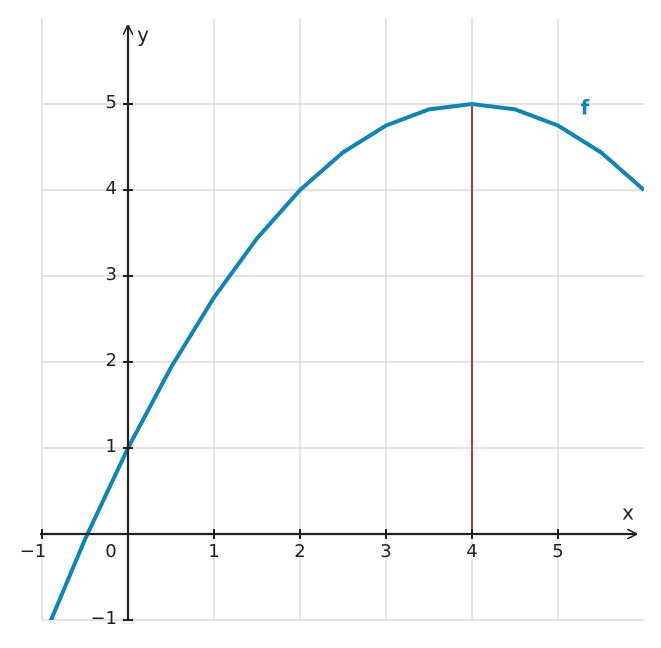  What do you see at coordinates (299, 551) in the screenshot?
I see `x-tick-label: 2` at bounding box center [299, 551].